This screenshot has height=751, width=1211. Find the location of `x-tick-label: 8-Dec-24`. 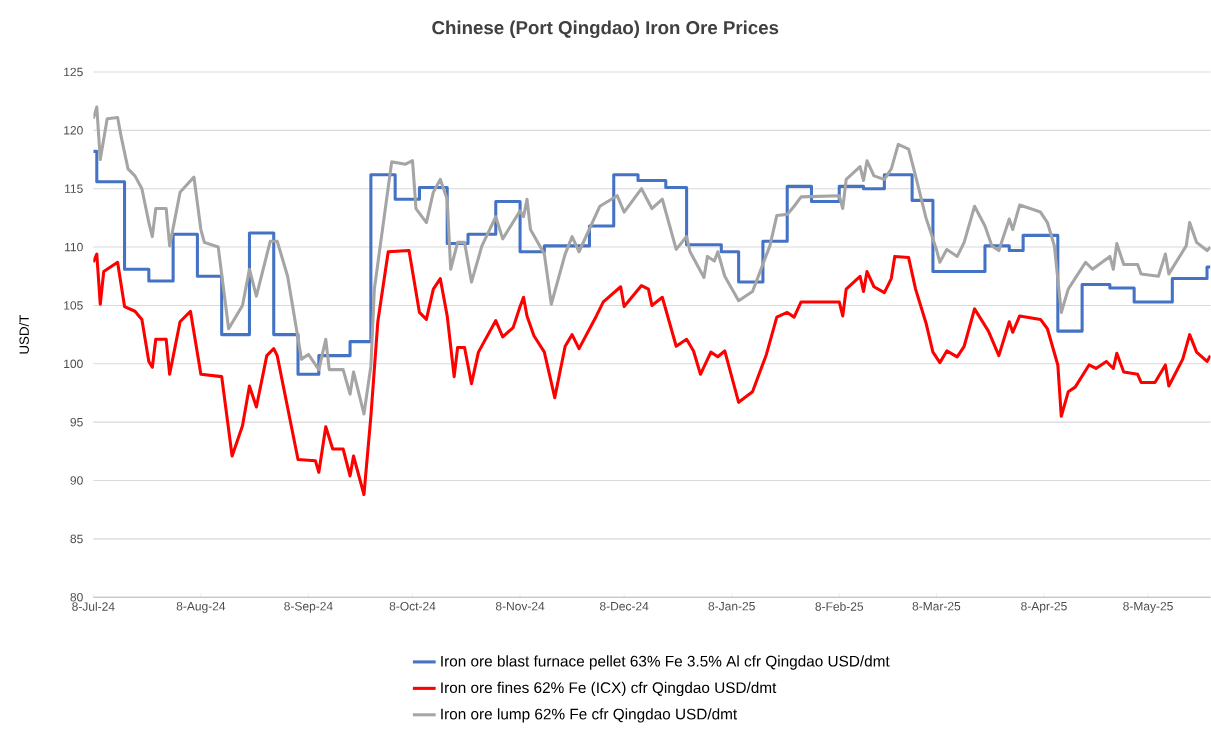

x-tick-label: 8-Dec-24 is located at coordinates (624, 606).